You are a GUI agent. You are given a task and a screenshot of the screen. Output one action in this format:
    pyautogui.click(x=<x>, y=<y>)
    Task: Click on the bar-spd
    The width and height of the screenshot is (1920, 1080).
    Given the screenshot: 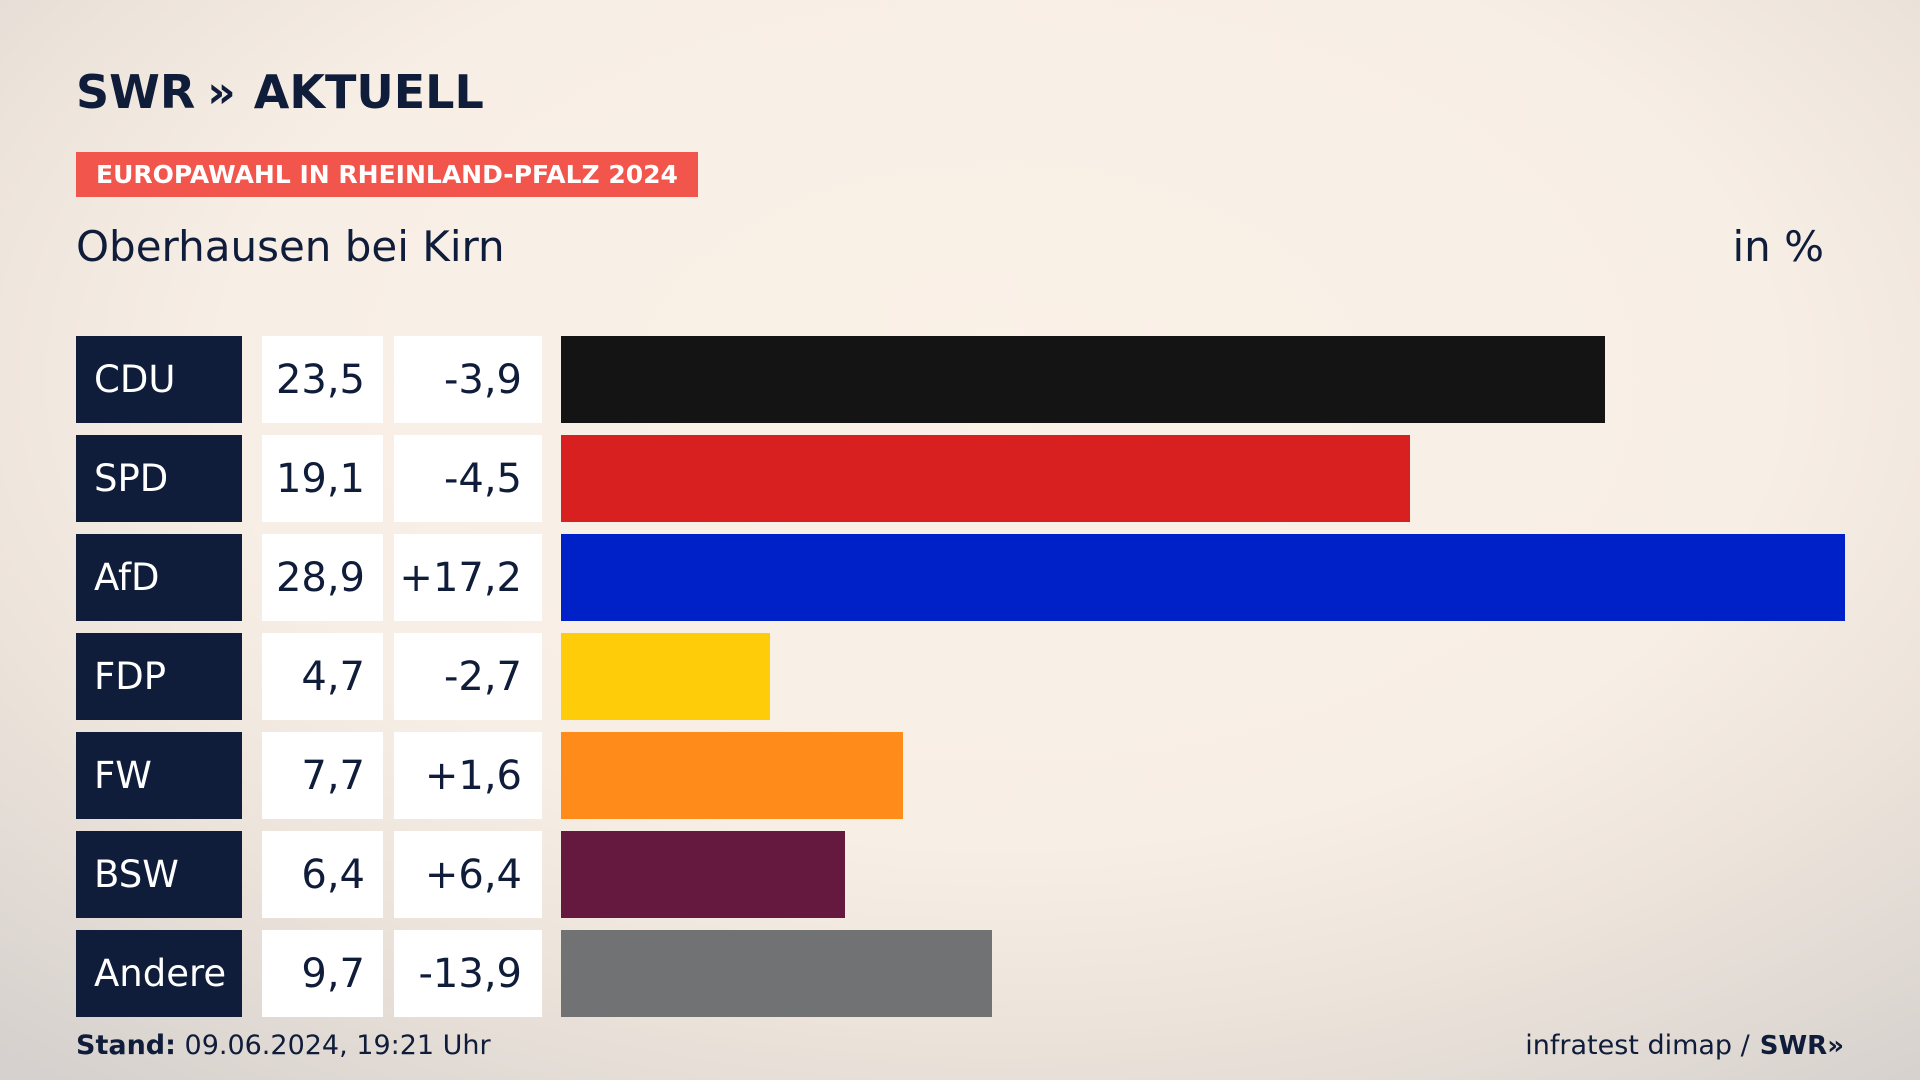 What is the action you would take?
    pyautogui.click(x=985, y=478)
    